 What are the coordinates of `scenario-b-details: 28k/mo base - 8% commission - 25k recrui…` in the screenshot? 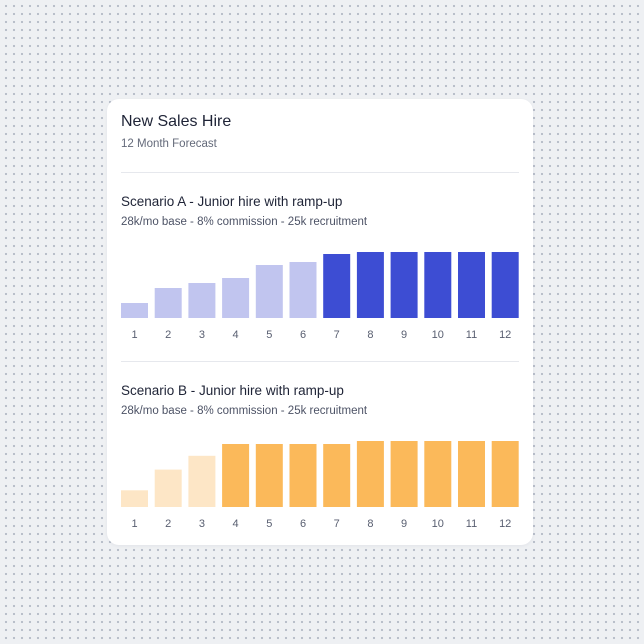 It's located at (244, 411).